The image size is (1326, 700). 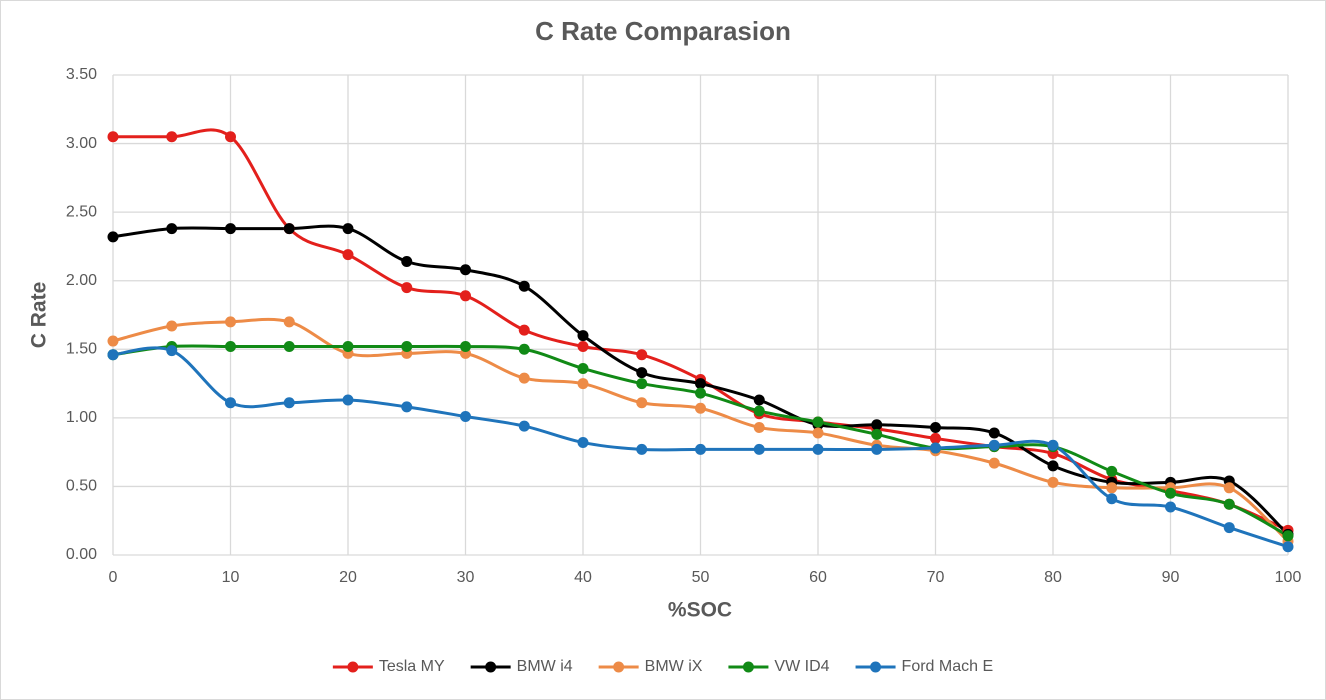 What do you see at coordinates (700, 610) in the screenshot?
I see `x-axis-label: %SOC` at bounding box center [700, 610].